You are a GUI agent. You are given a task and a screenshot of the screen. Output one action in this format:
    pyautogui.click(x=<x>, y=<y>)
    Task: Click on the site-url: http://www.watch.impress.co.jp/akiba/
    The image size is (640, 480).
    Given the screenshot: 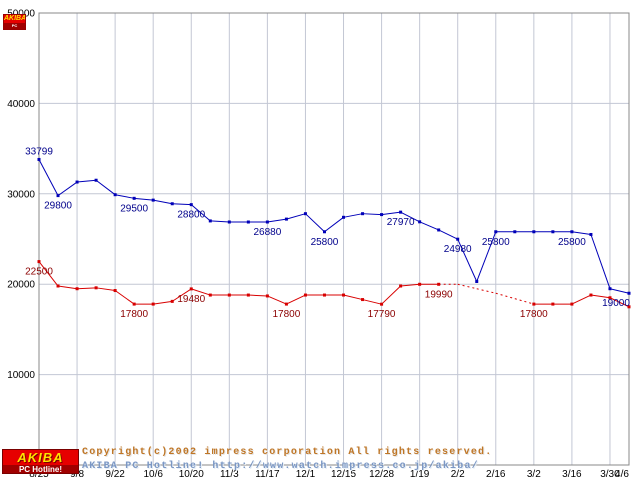 What is the action you would take?
    pyautogui.click(x=345, y=466)
    